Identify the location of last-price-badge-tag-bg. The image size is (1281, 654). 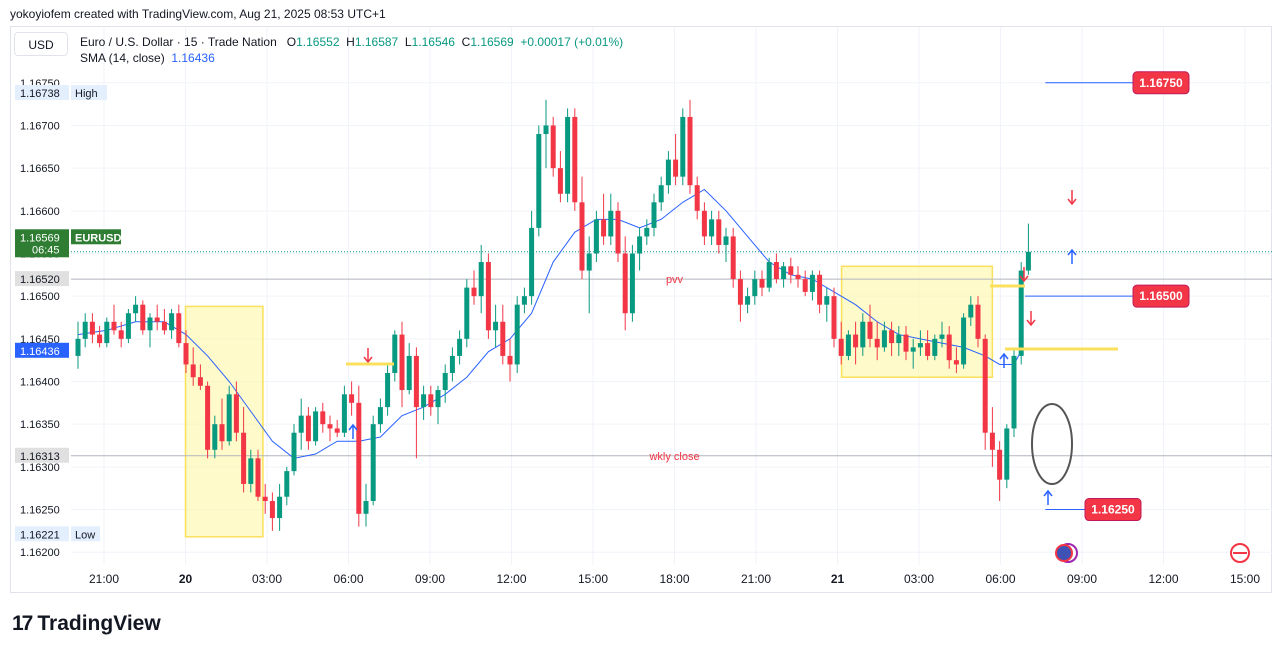
(96, 237).